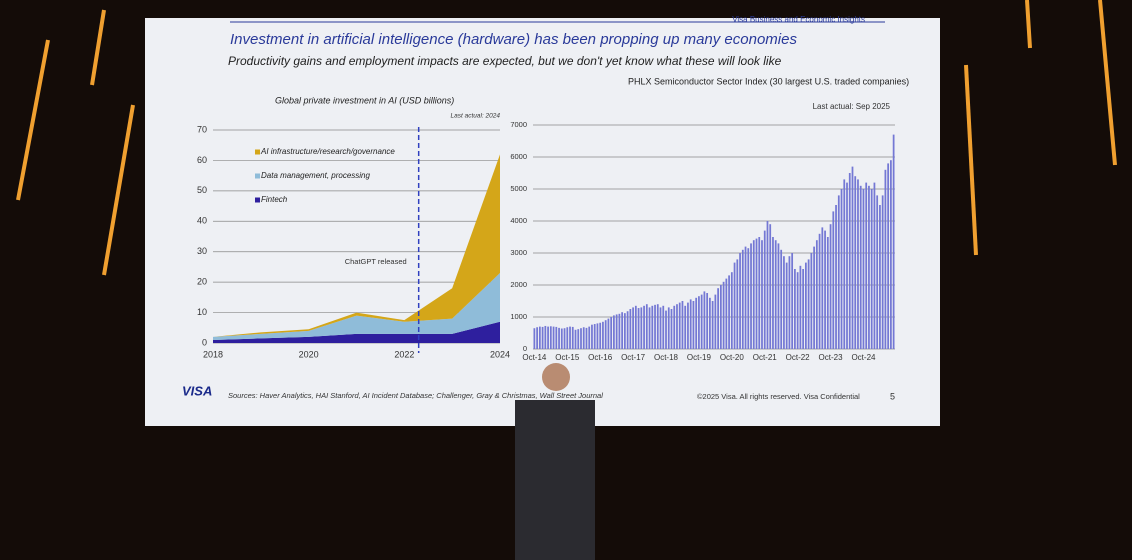 The image size is (1132, 560). I want to click on x-tick-label: Oct-23, so click(831, 357).